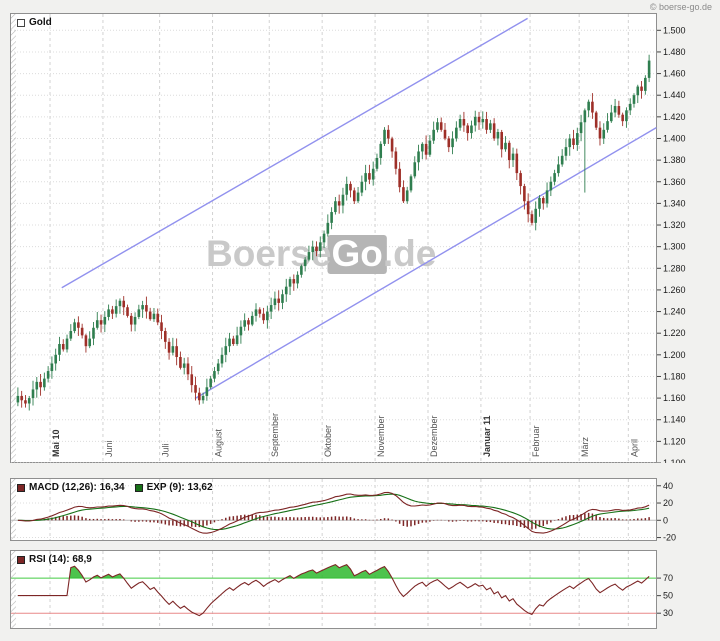 Image resolution: width=720 pixels, height=641 pixels. What do you see at coordinates (668, 578) in the screenshot?
I see `y-tick-label: 70` at bounding box center [668, 578].